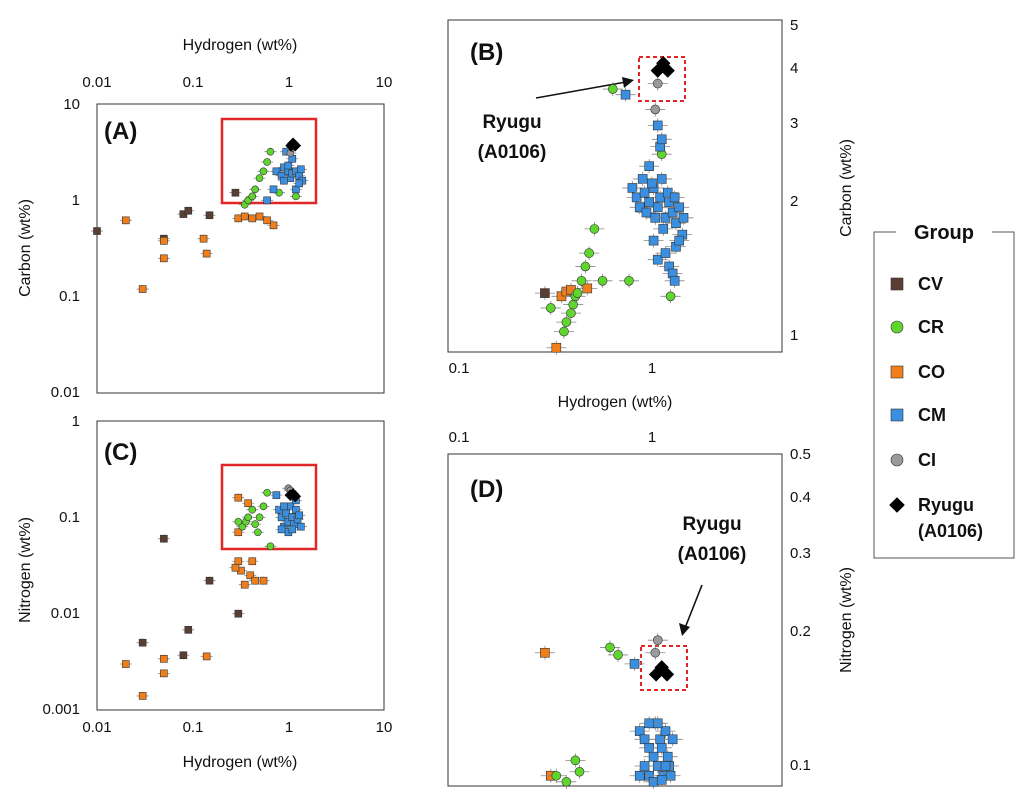  Describe the element at coordinates (794, 68) in the screenshot. I see `y-tick-b-3: 4` at that location.